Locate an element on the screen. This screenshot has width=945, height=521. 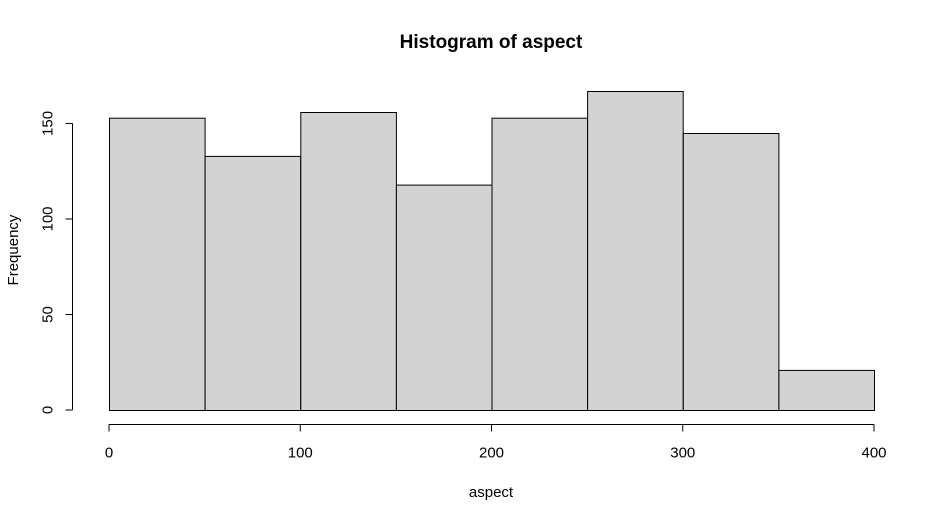
x-tick-label: 300 is located at coordinates (682, 453).